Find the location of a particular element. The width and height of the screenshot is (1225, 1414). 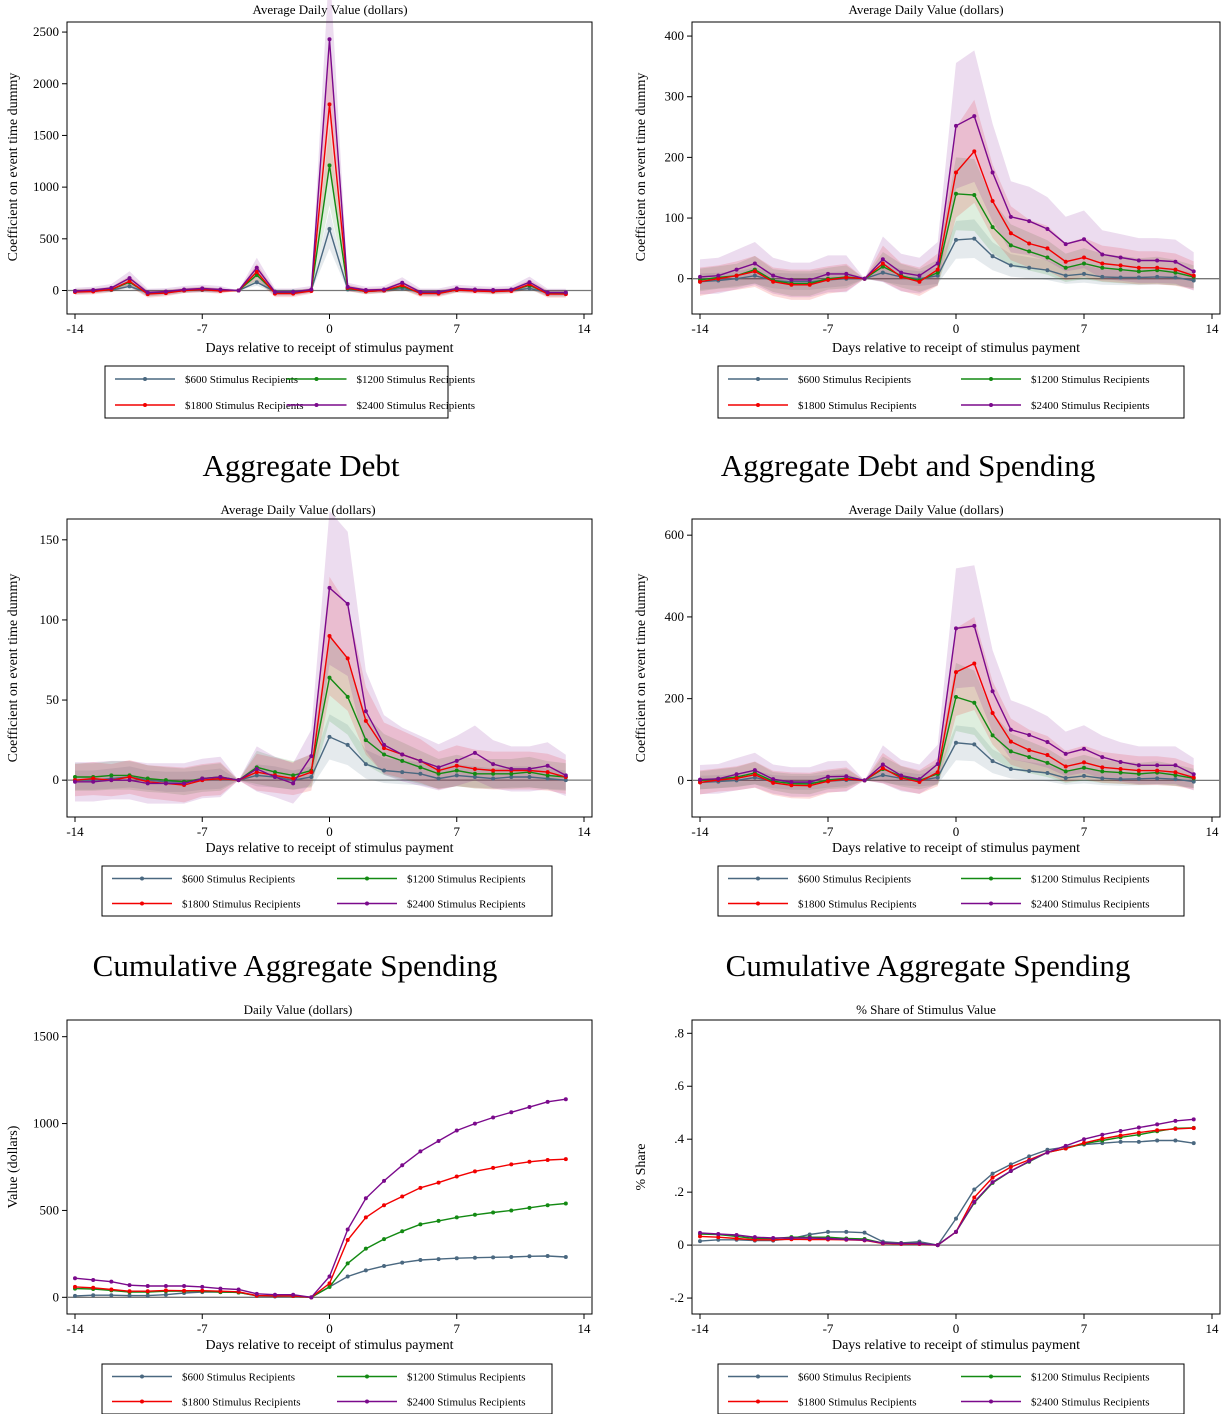

panel-4-ytick-label: 200 is located at coordinates (675, 698).